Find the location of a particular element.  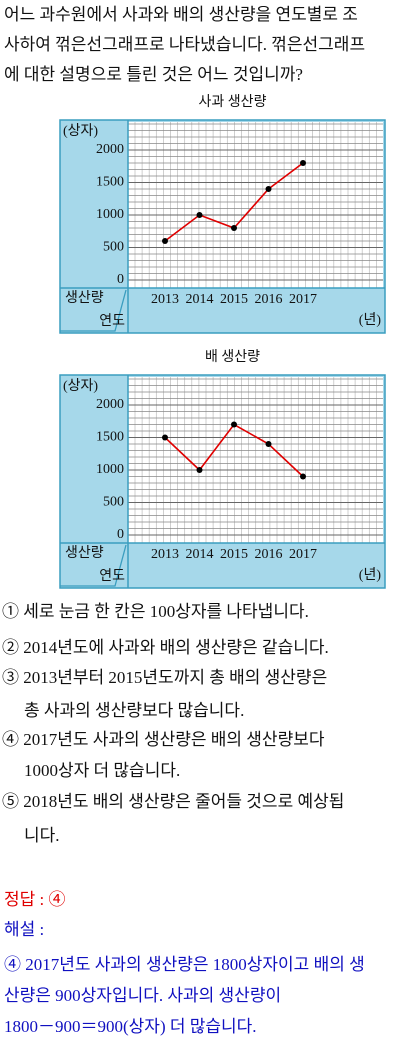

explanation-heading: 해설 : is located at coordinates (24, 929).